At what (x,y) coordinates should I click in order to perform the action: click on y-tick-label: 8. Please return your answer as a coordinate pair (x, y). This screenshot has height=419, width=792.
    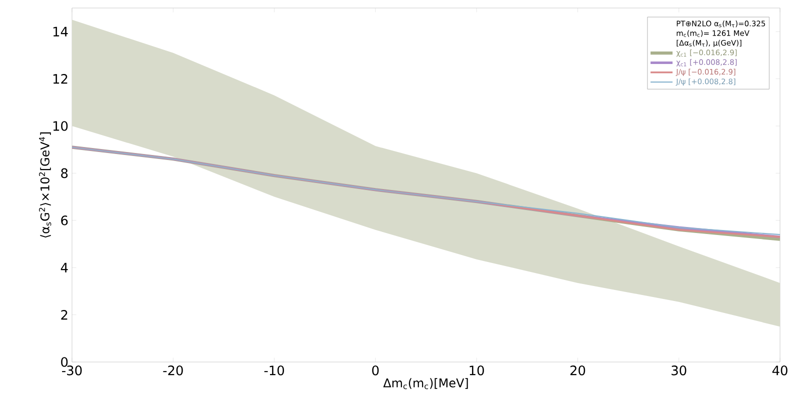
    Looking at the image, I should click on (64, 173).